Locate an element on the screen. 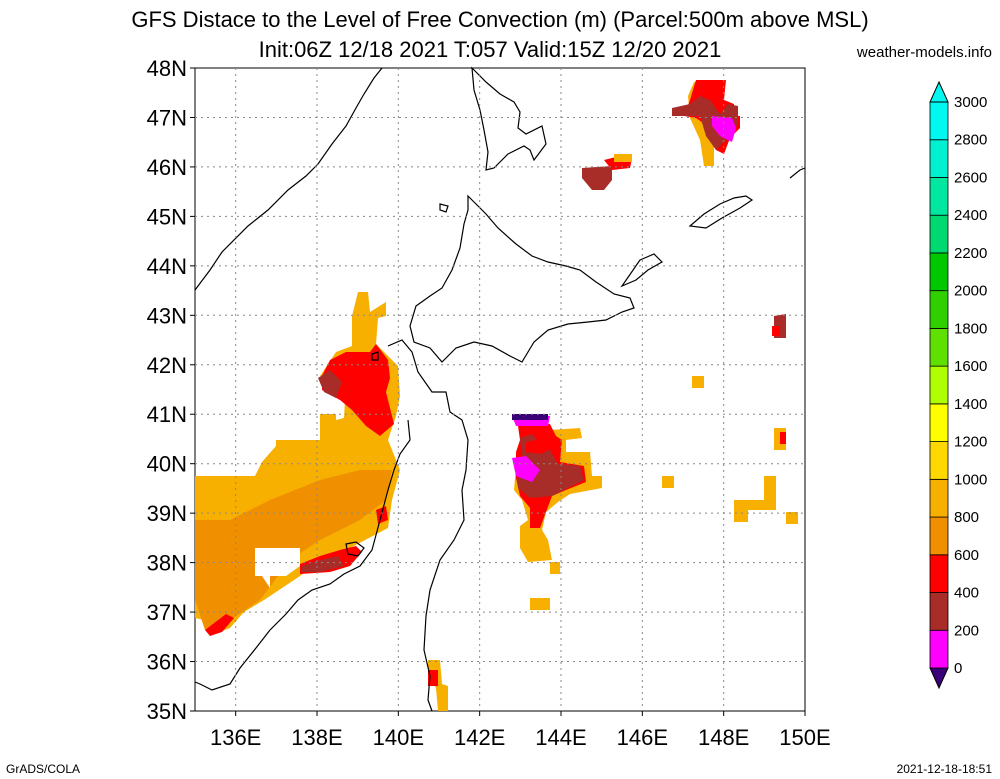 The width and height of the screenshot is (1000, 779). coastline-island-45n is located at coordinates (444, 208).